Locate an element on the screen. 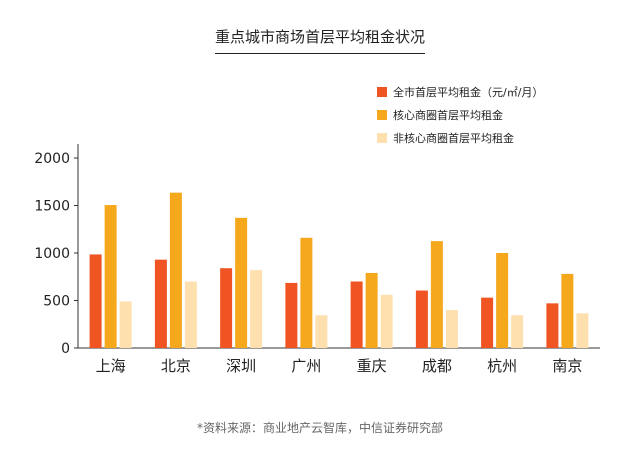  legend-item-core: 核心商圈首层平均租金 is located at coordinates (460, 114).